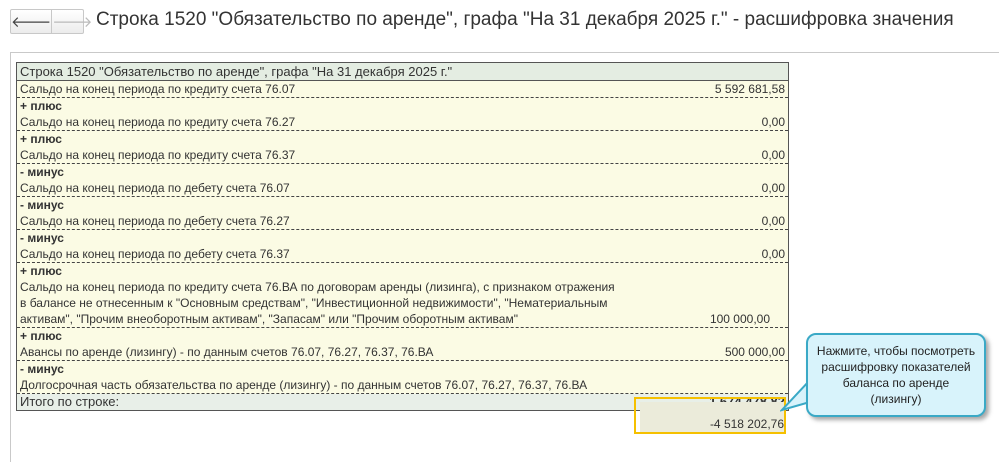 Image resolution: width=999 pixels, height=462 pixels. What do you see at coordinates (739, 319) in the screenshot?
I see `row-value: 100 000,00` at bounding box center [739, 319].